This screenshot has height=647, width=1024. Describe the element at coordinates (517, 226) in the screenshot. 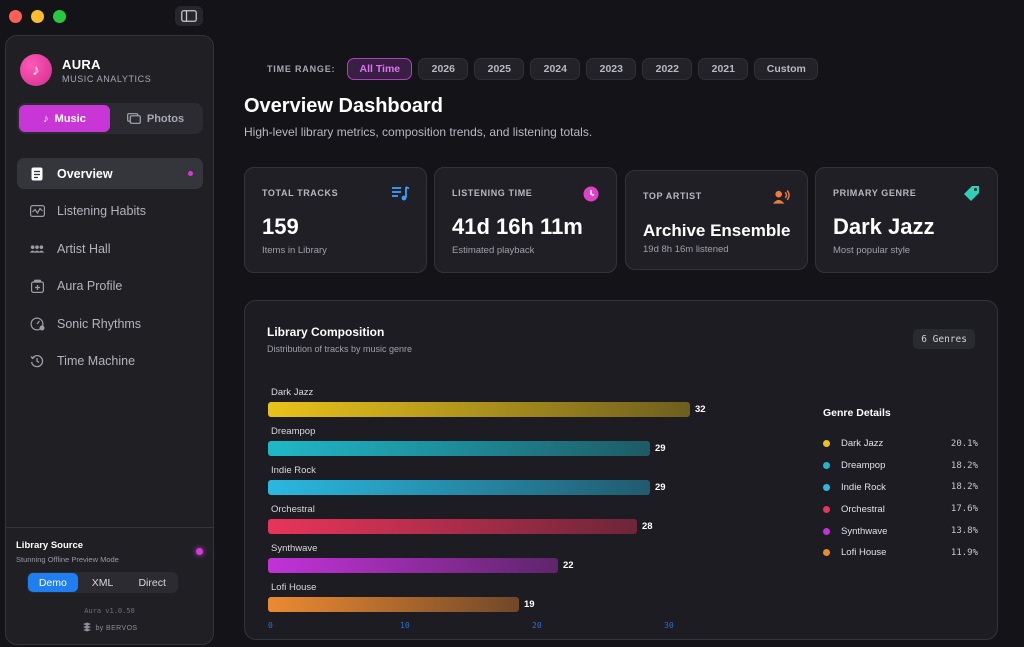

I see `stat-value: 41d 16h 11m` at that location.